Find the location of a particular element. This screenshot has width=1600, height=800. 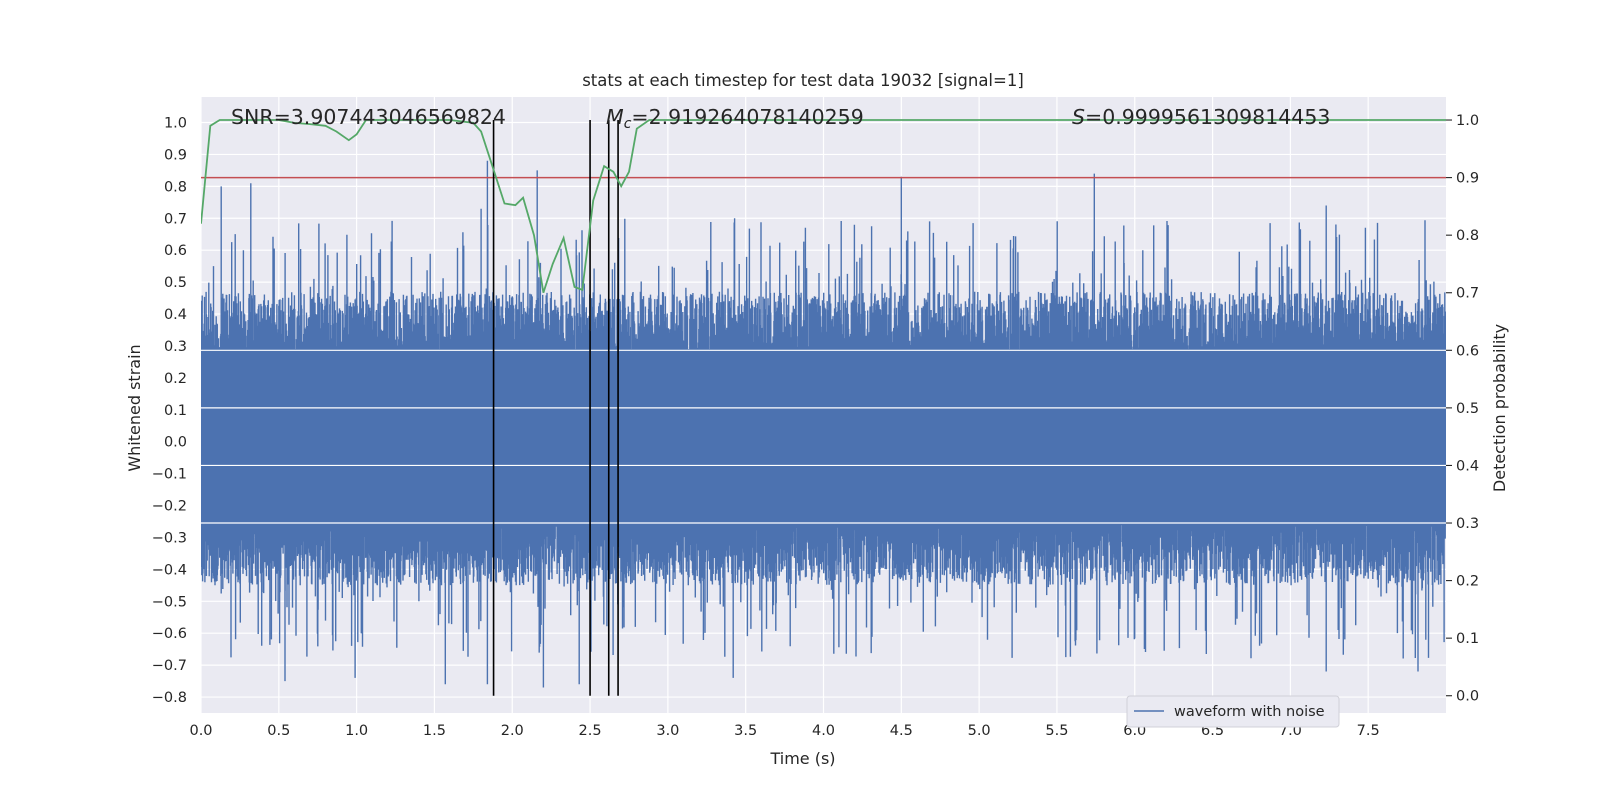

right-y-tick-label: 0.3 is located at coordinates (1467, 524).